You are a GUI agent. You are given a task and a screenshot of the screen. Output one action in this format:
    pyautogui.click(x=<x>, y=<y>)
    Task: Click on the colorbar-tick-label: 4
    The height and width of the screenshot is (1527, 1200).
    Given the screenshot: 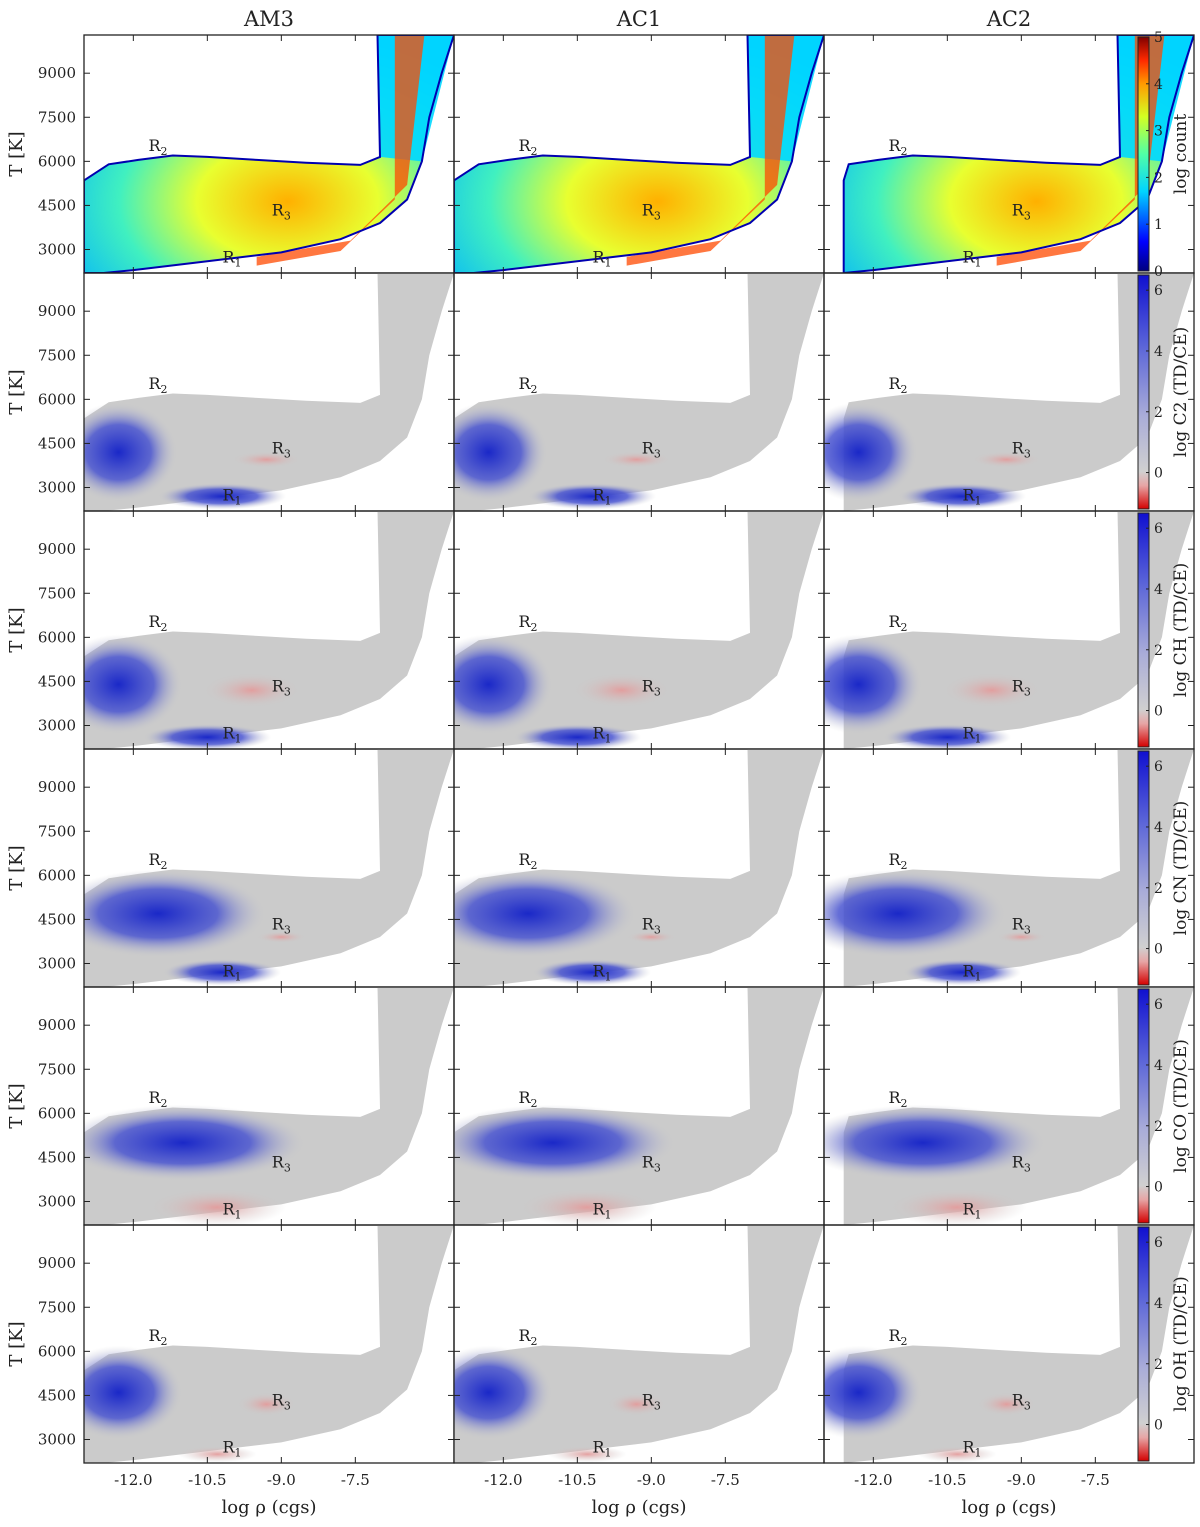 What is the action you would take?
    pyautogui.click(x=1158, y=85)
    